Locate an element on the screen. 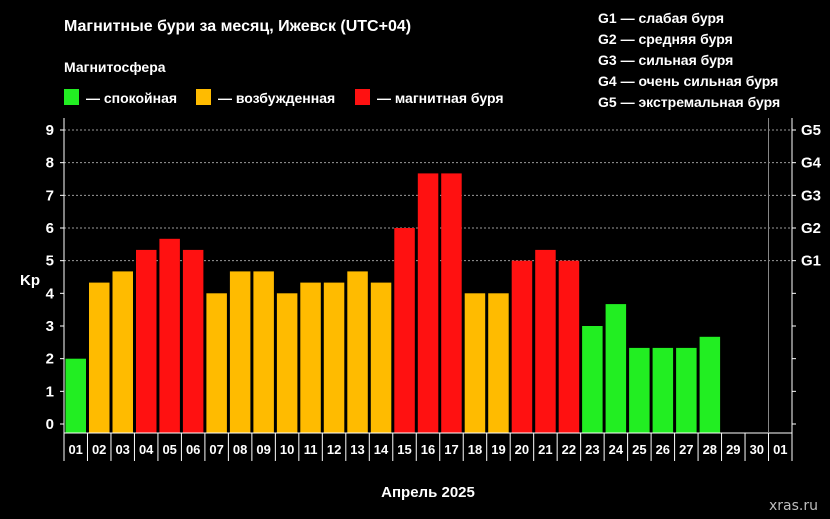  x-tick-label: 28 is located at coordinates (710, 449).